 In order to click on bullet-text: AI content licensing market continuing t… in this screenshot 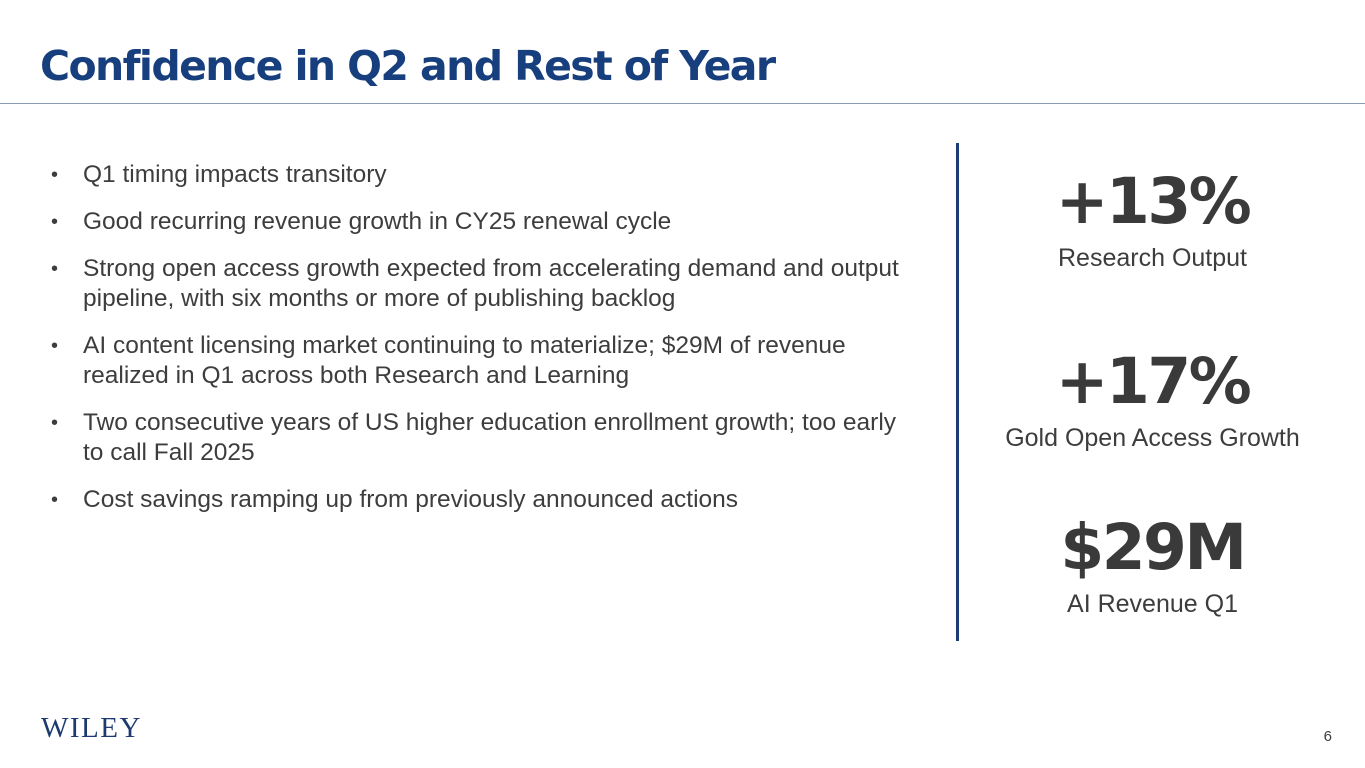, I will do `click(464, 360)`.